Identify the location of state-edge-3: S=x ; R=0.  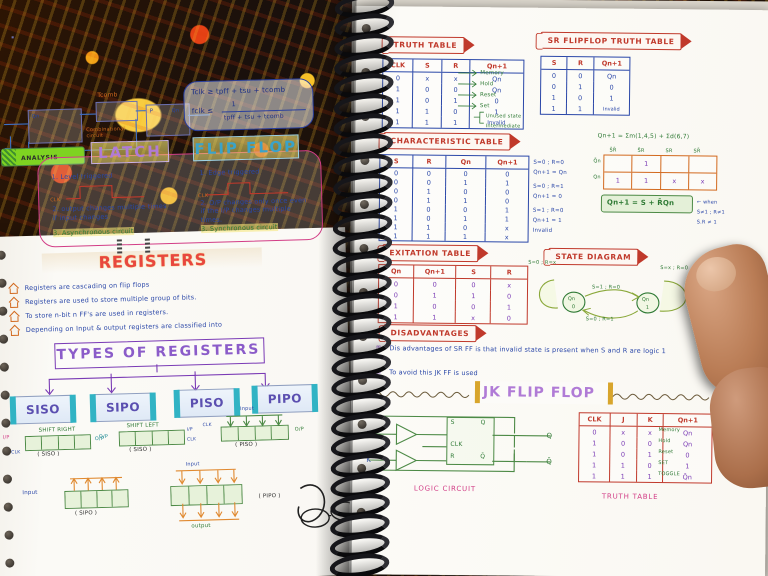
(674, 268).